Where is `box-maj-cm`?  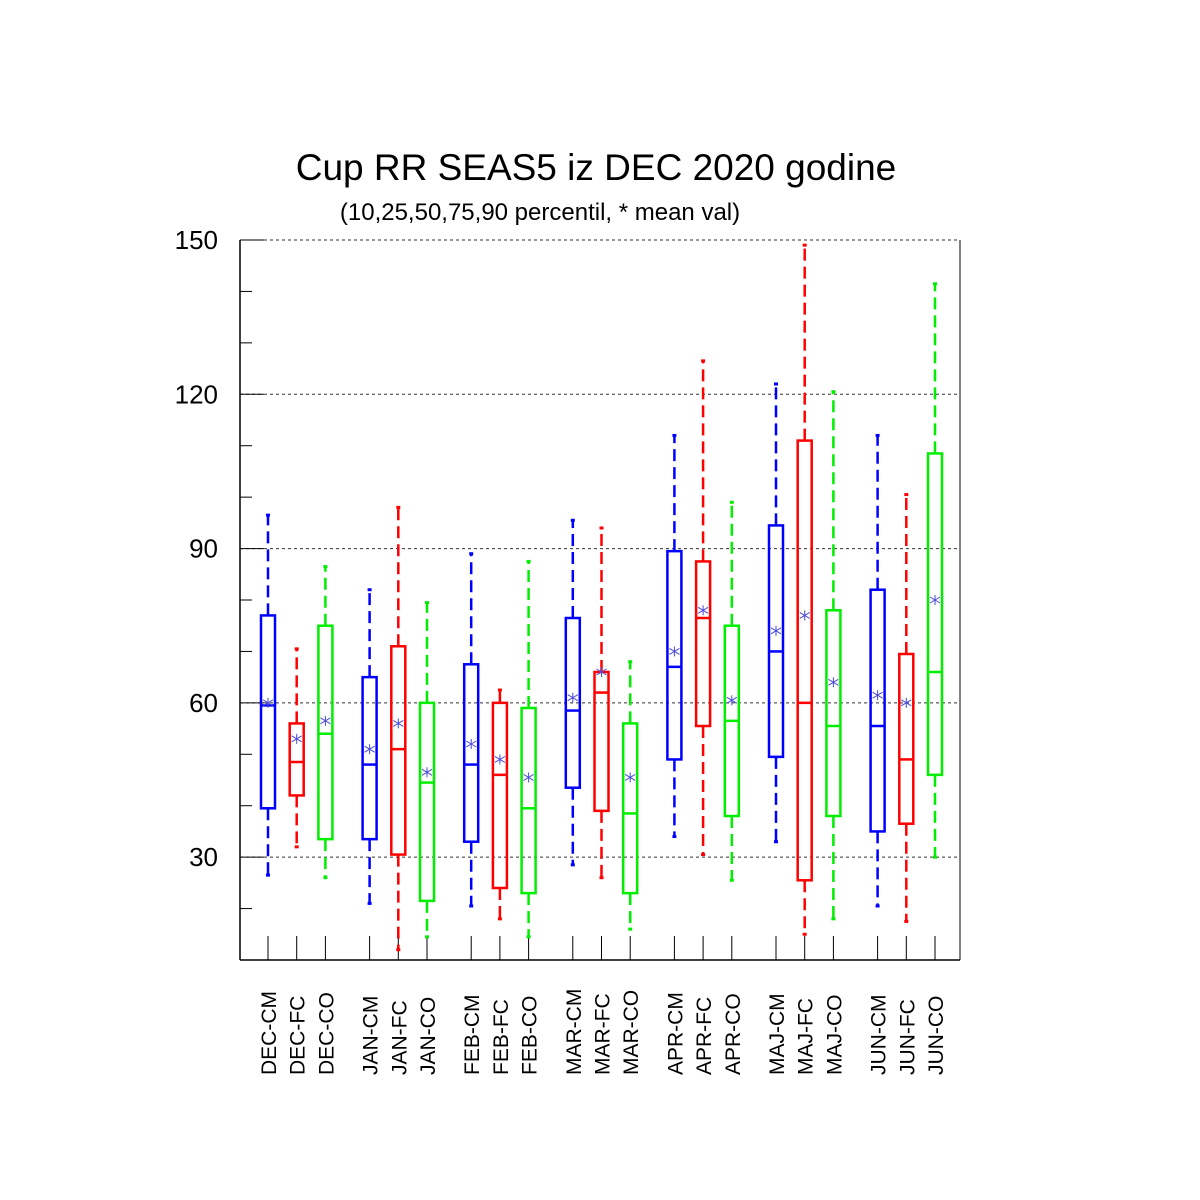 box-maj-cm is located at coordinates (776, 613).